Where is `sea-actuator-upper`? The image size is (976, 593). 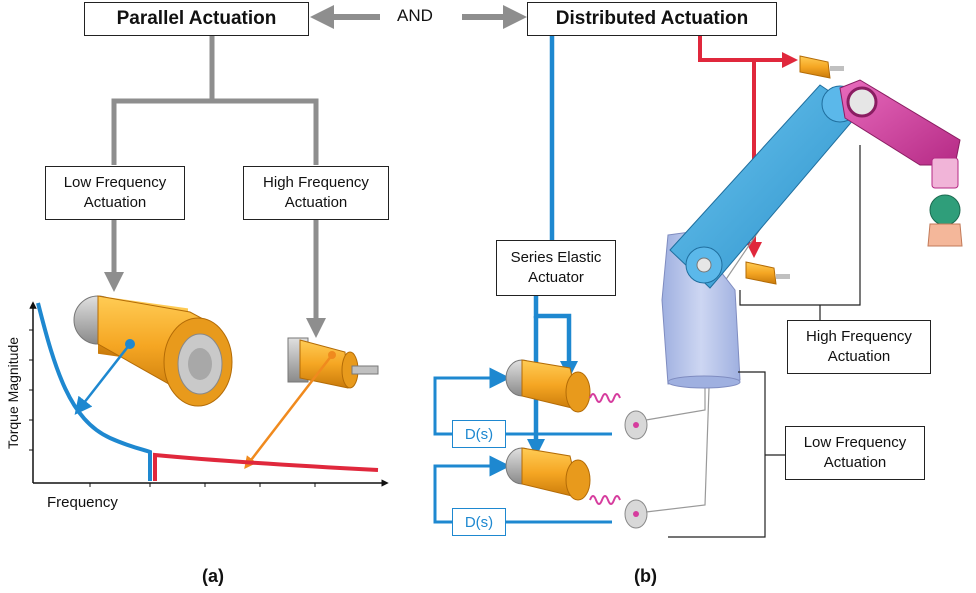 sea-actuator-upper is located at coordinates (576, 399).